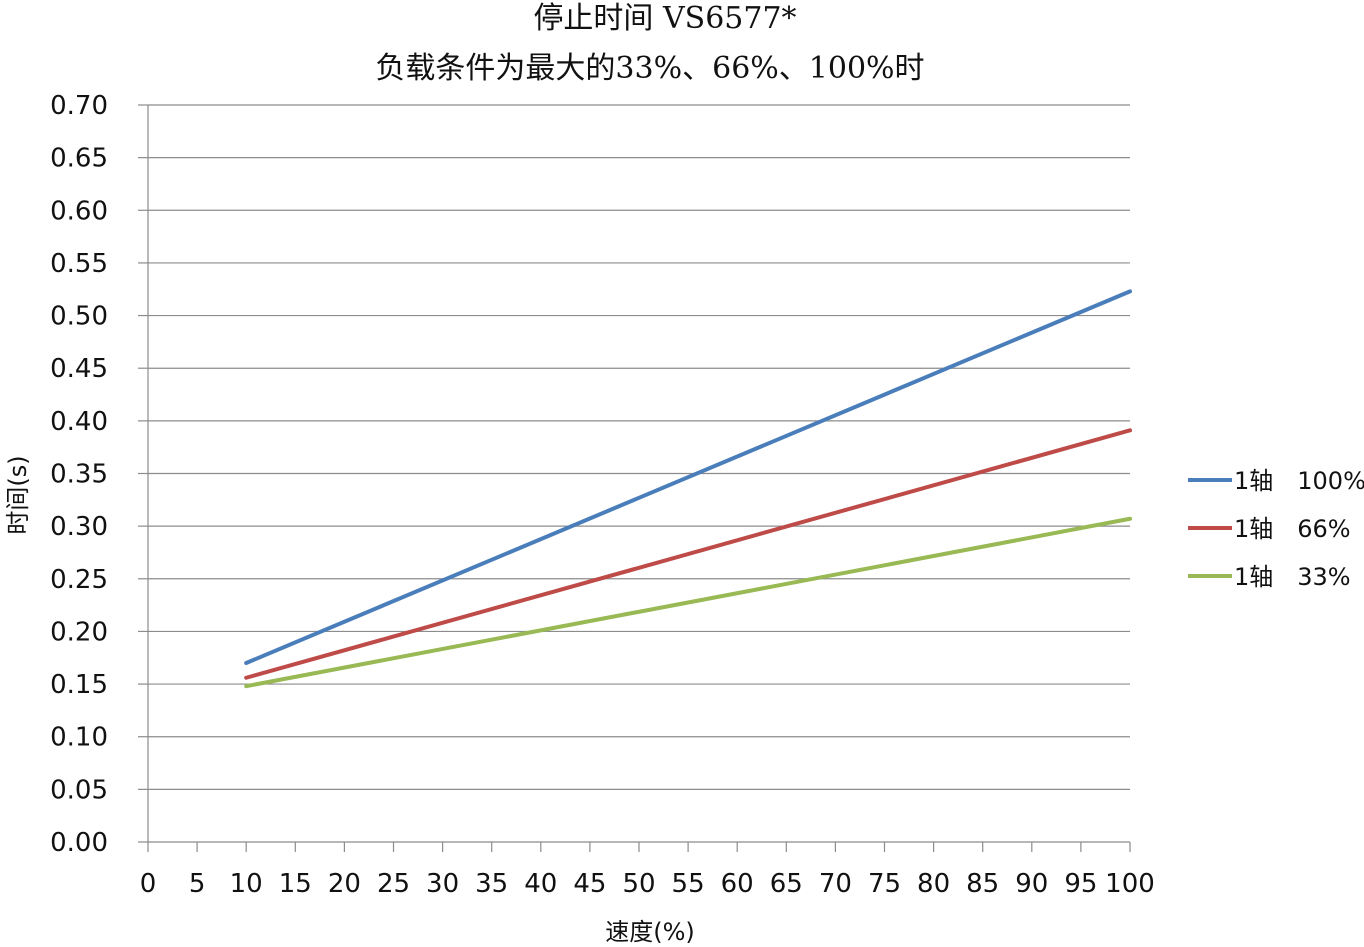  What do you see at coordinates (638, 884) in the screenshot?
I see `x-tick-label: 50` at bounding box center [638, 884].